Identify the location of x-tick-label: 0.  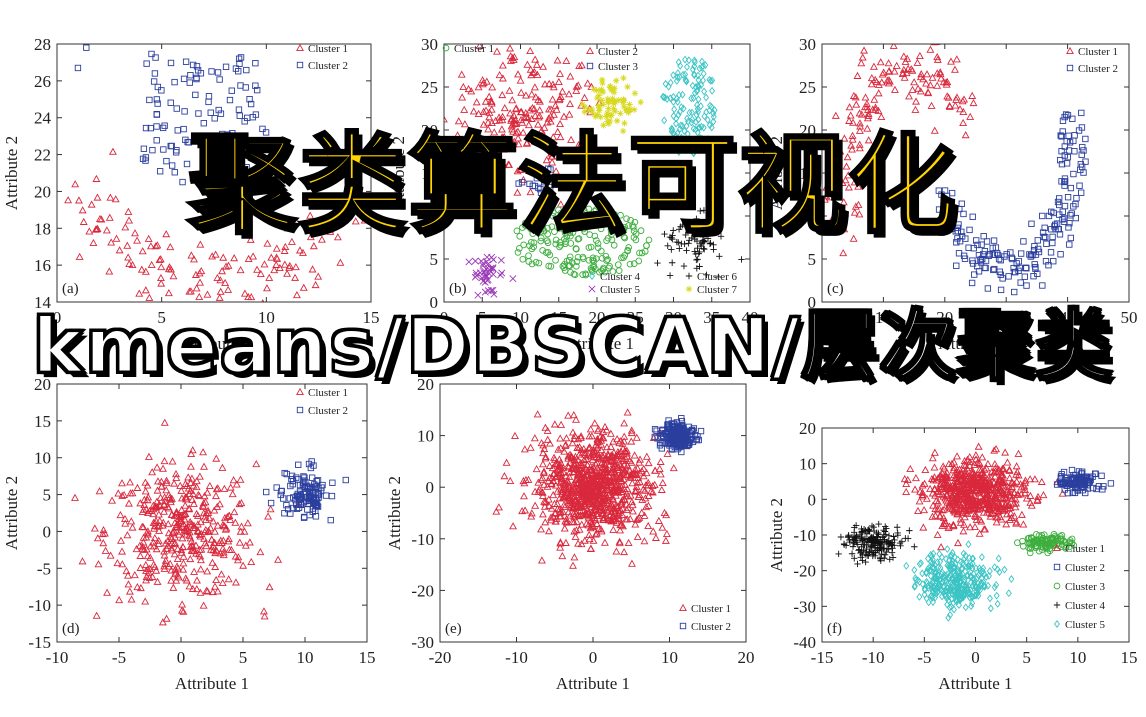
(444, 317).